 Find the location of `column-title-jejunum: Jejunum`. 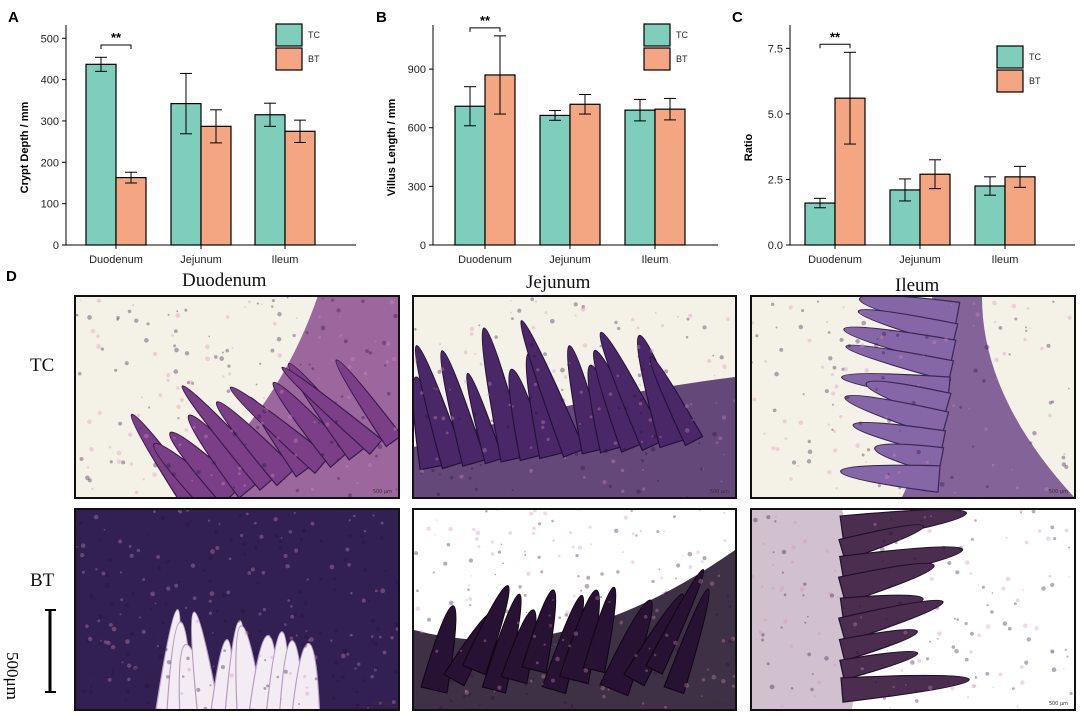

column-title-jejunum: Jejunum is located at coordinates (558, 282).